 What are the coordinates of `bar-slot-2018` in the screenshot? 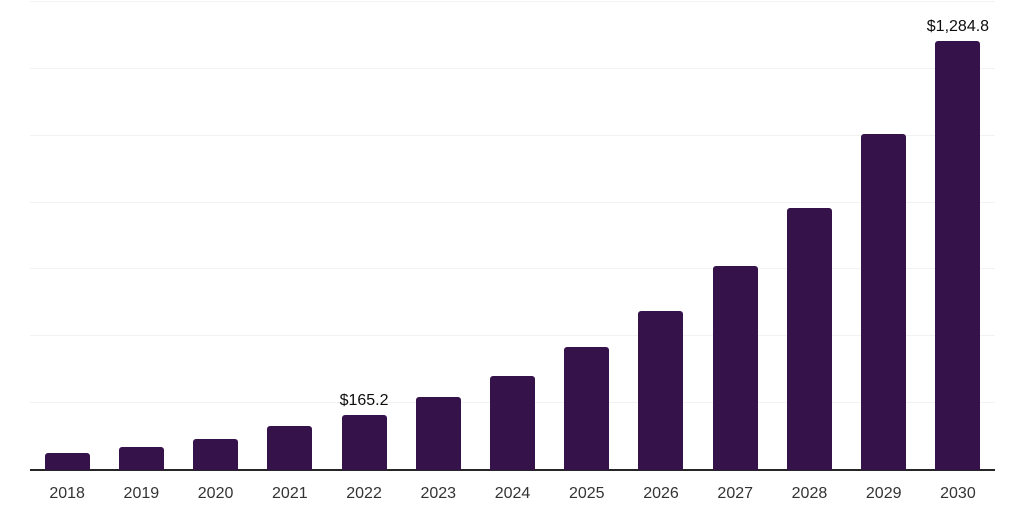 It's located at (67, 236).